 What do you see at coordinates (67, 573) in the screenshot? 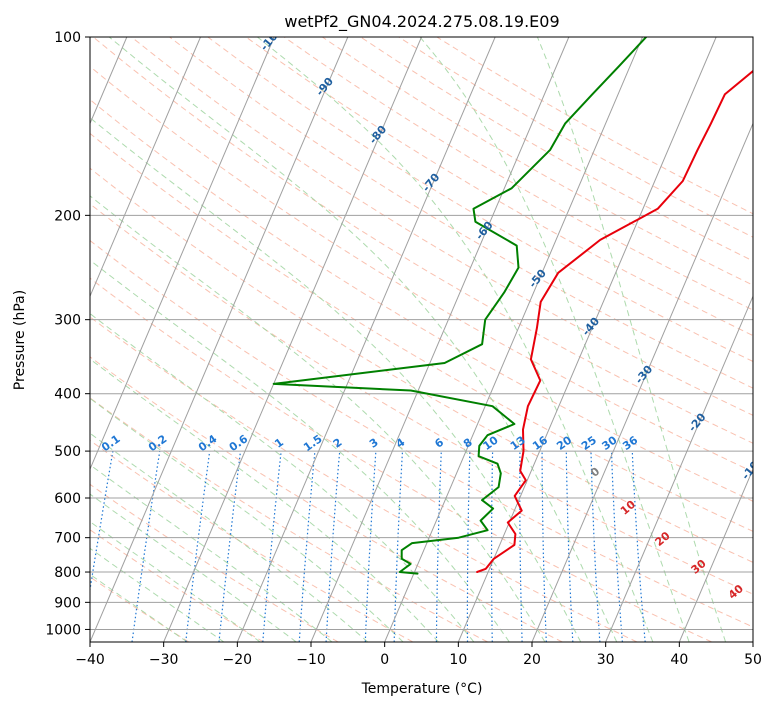
I see `y-tick-label: 800` at bounding box center [67, 573].